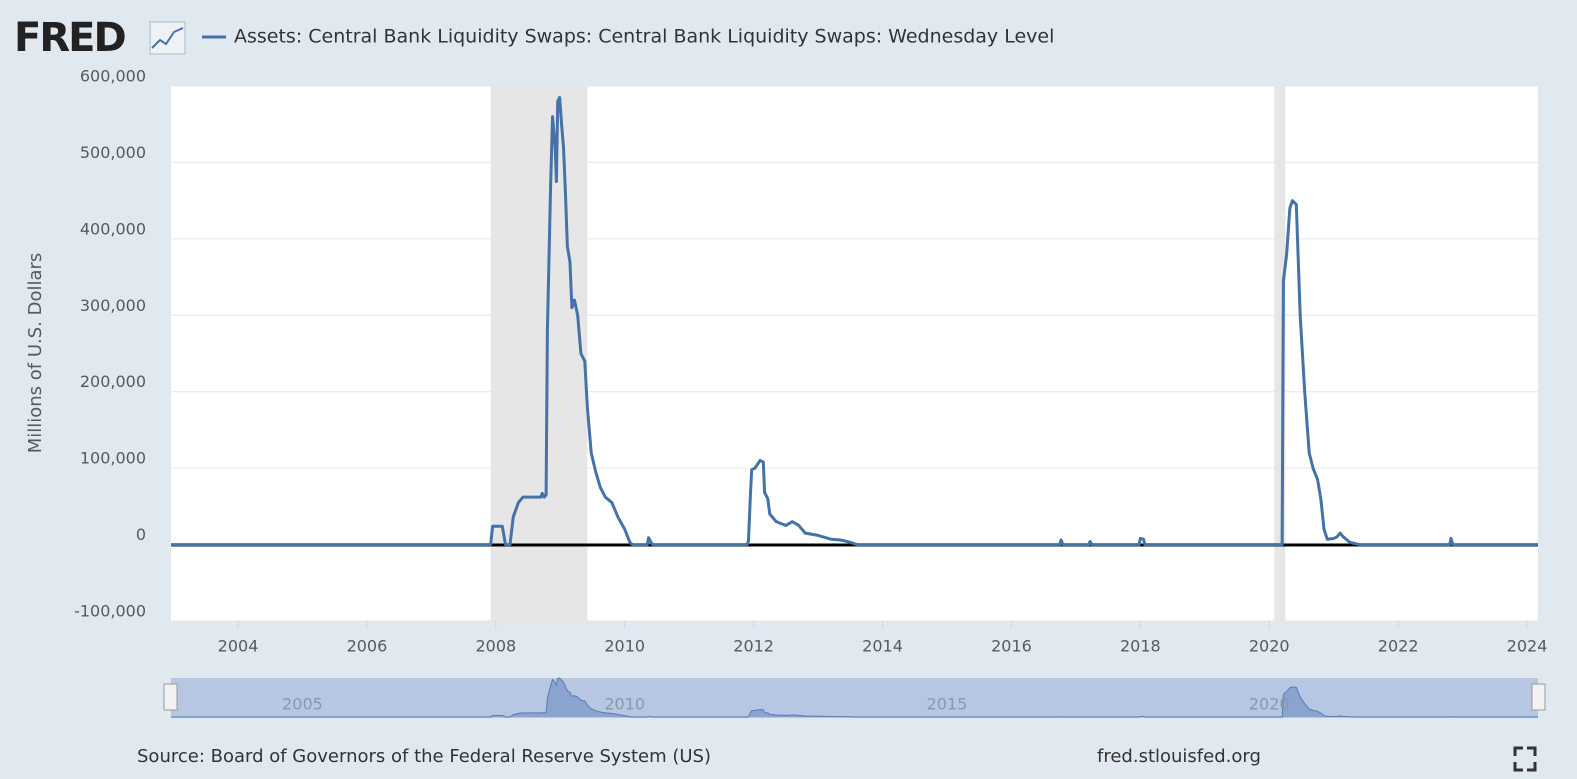  I want to click on x-tick-label: 2020, so click(1269, 646).